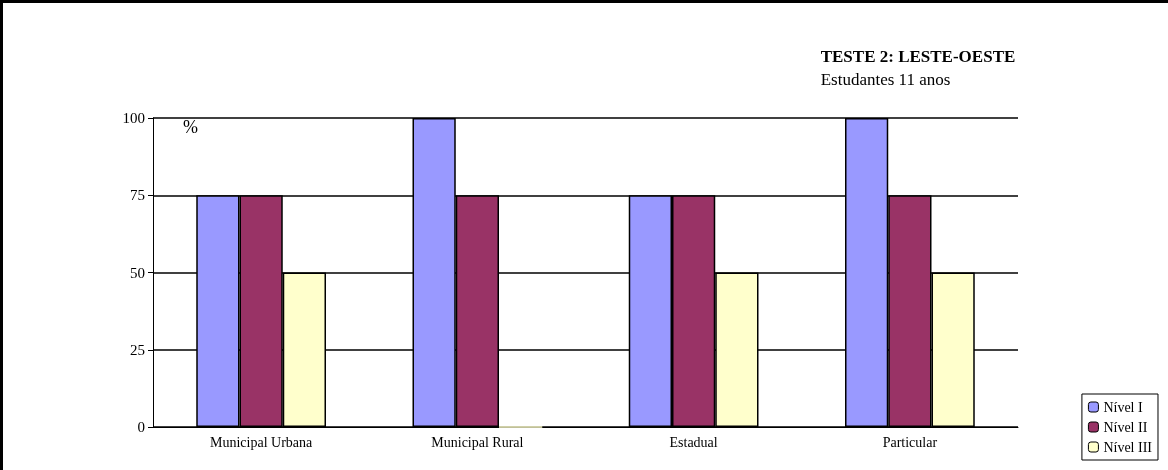 The image size is (1168, 470). I want to click on y-tick-label: 50, so click(137, 272).